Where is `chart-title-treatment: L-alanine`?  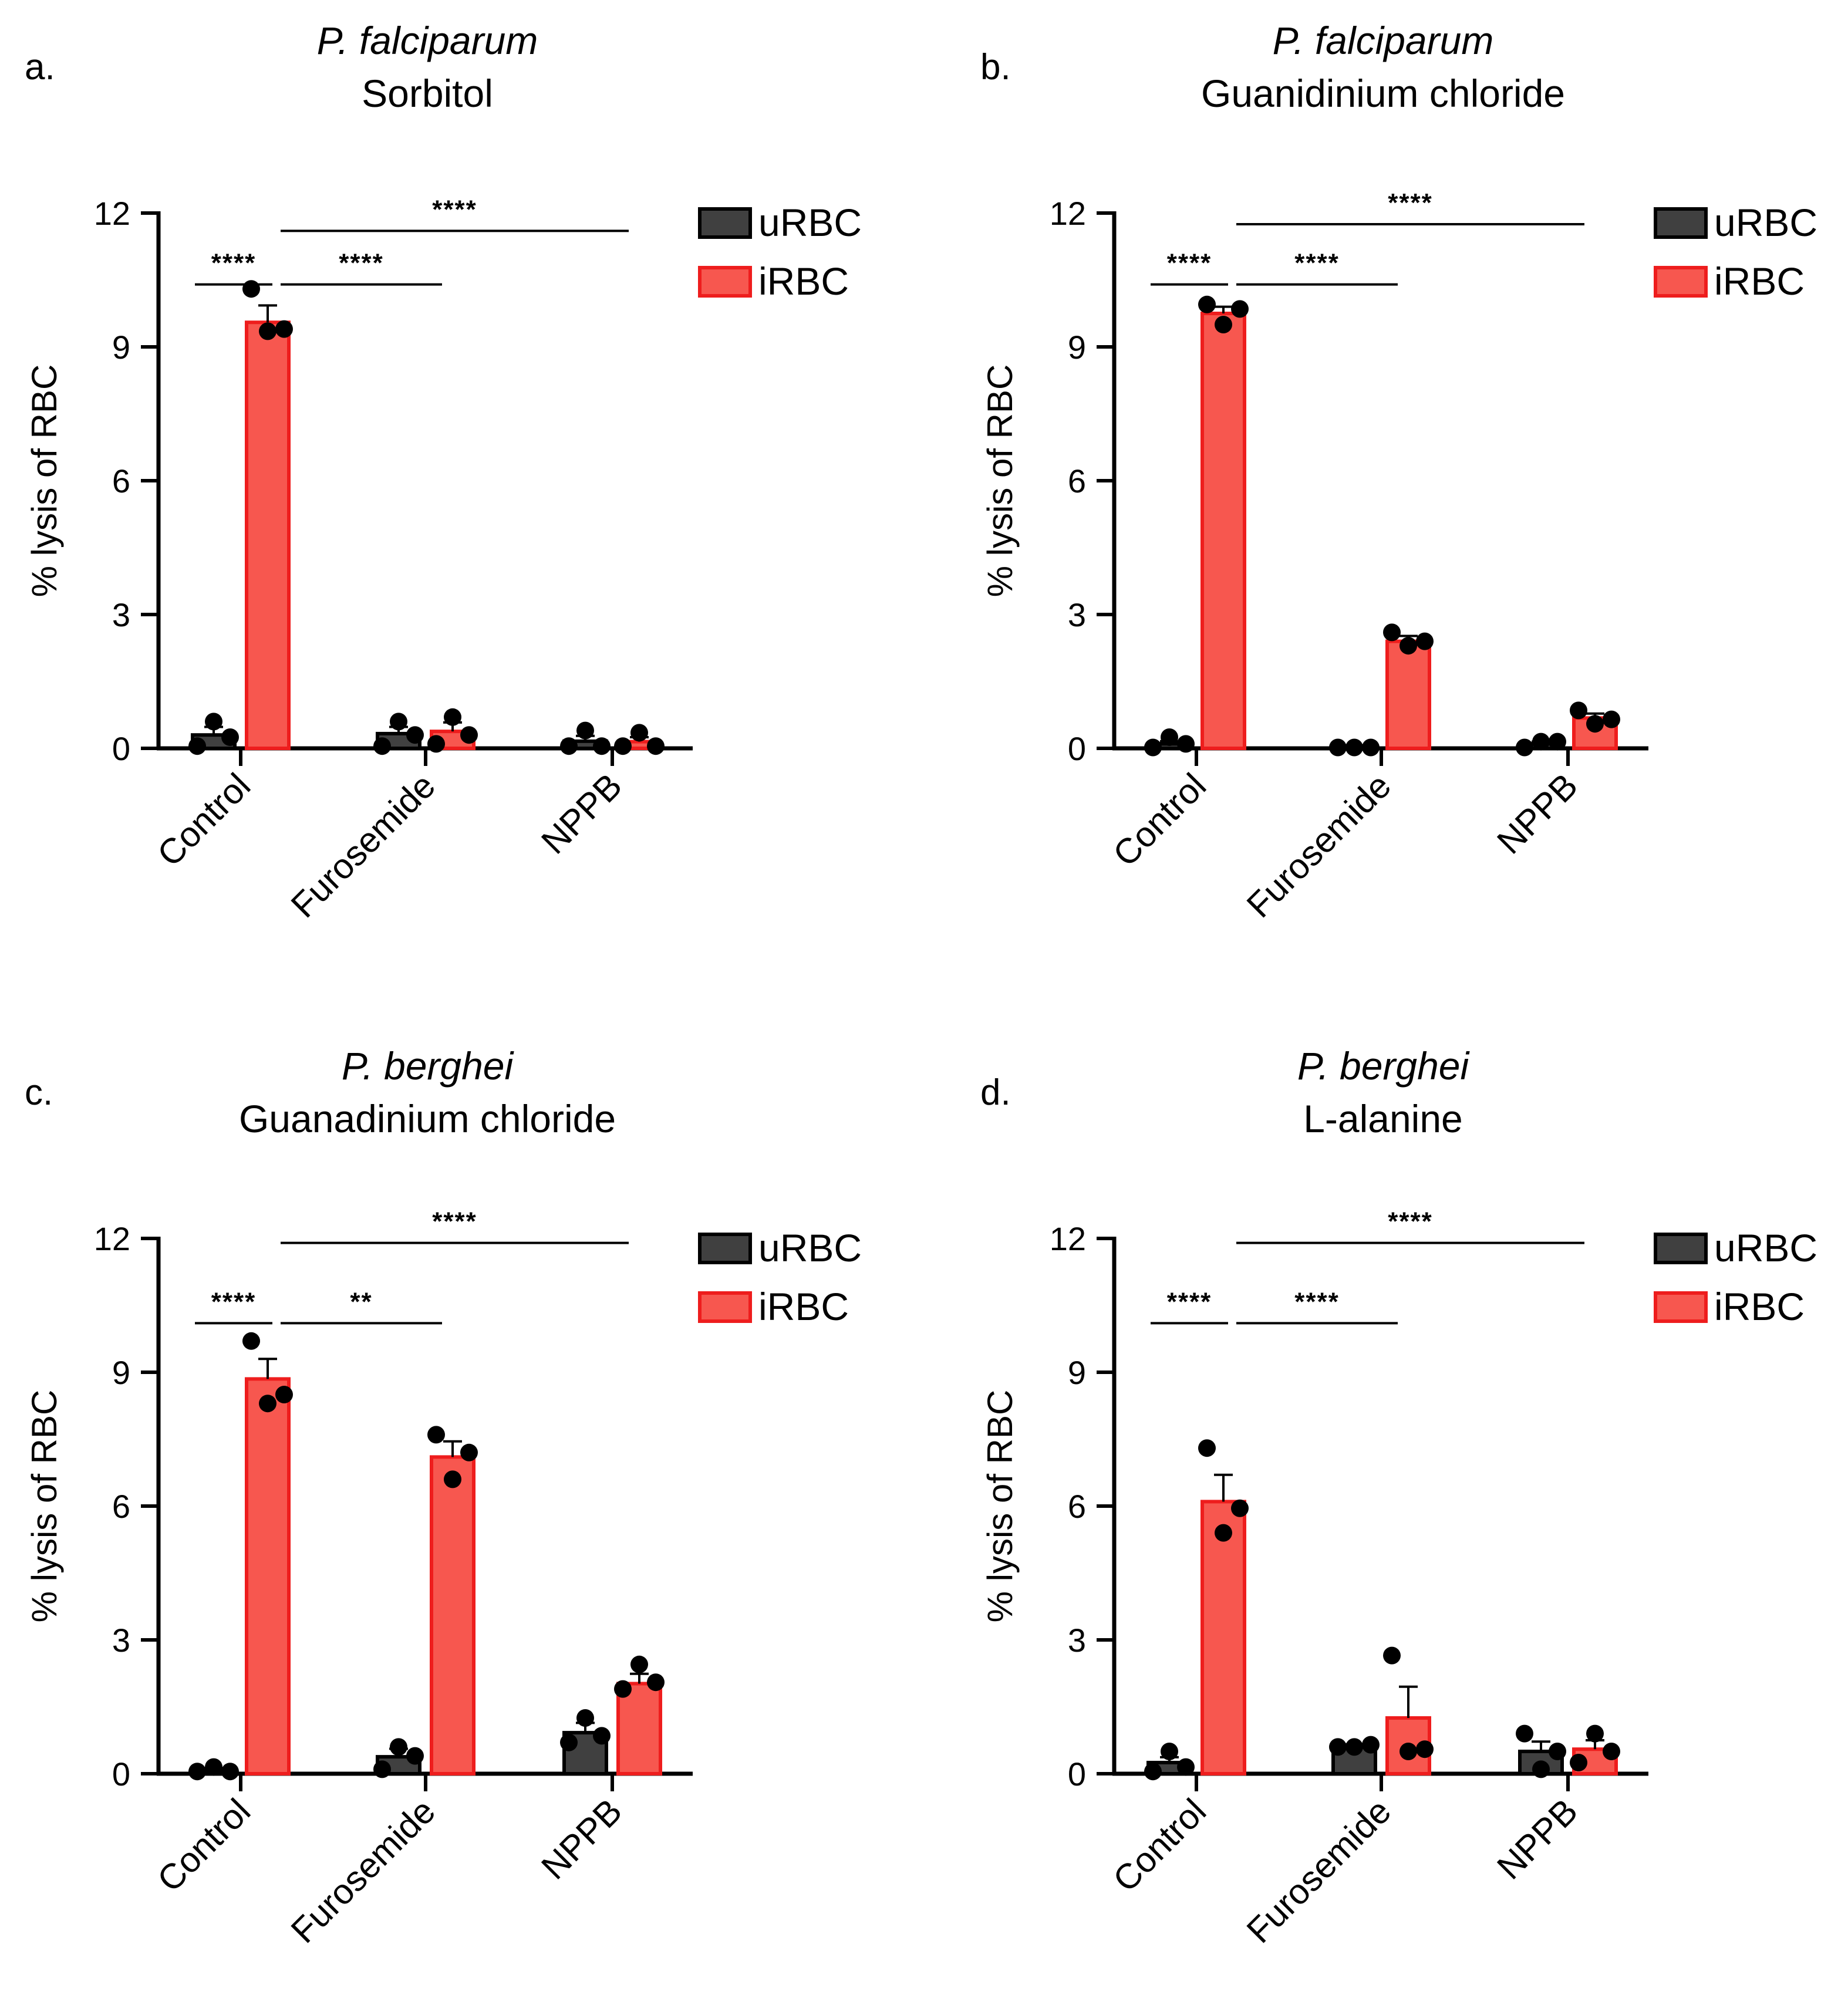
chart-title-treatment: L-alanine is located at coordinates (1383, 1118).